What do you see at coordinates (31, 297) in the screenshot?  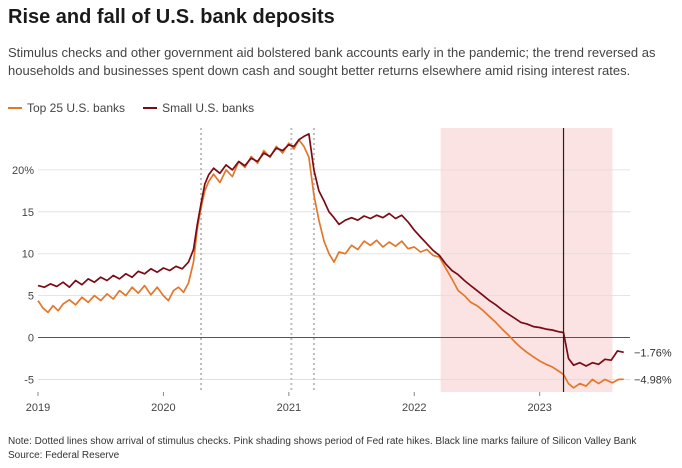 I see `y-tick-label: 5` at bounding box center [31, 297].